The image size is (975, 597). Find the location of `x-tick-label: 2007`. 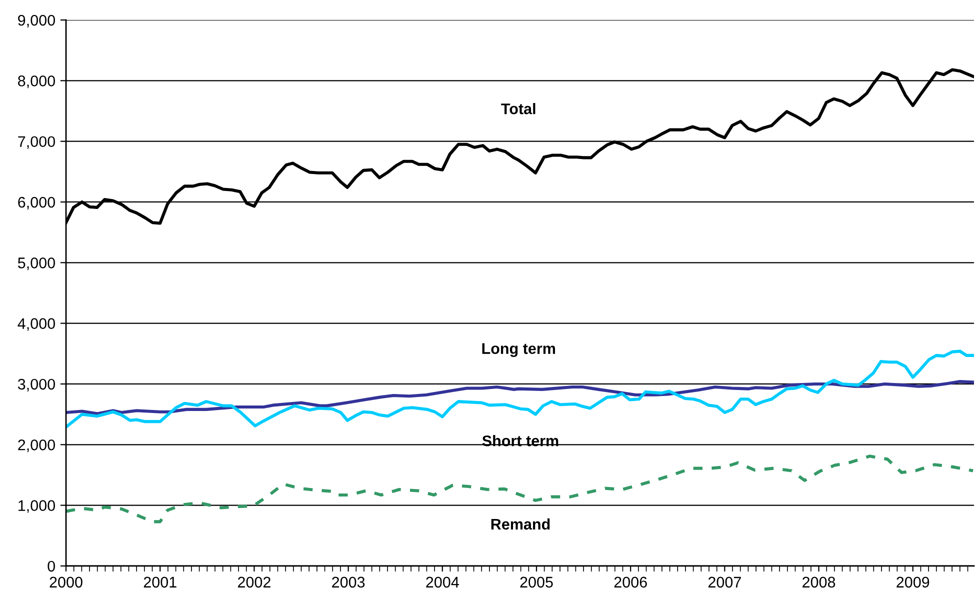

x-tick-label: 2007 is located at coordinates (724, 582).